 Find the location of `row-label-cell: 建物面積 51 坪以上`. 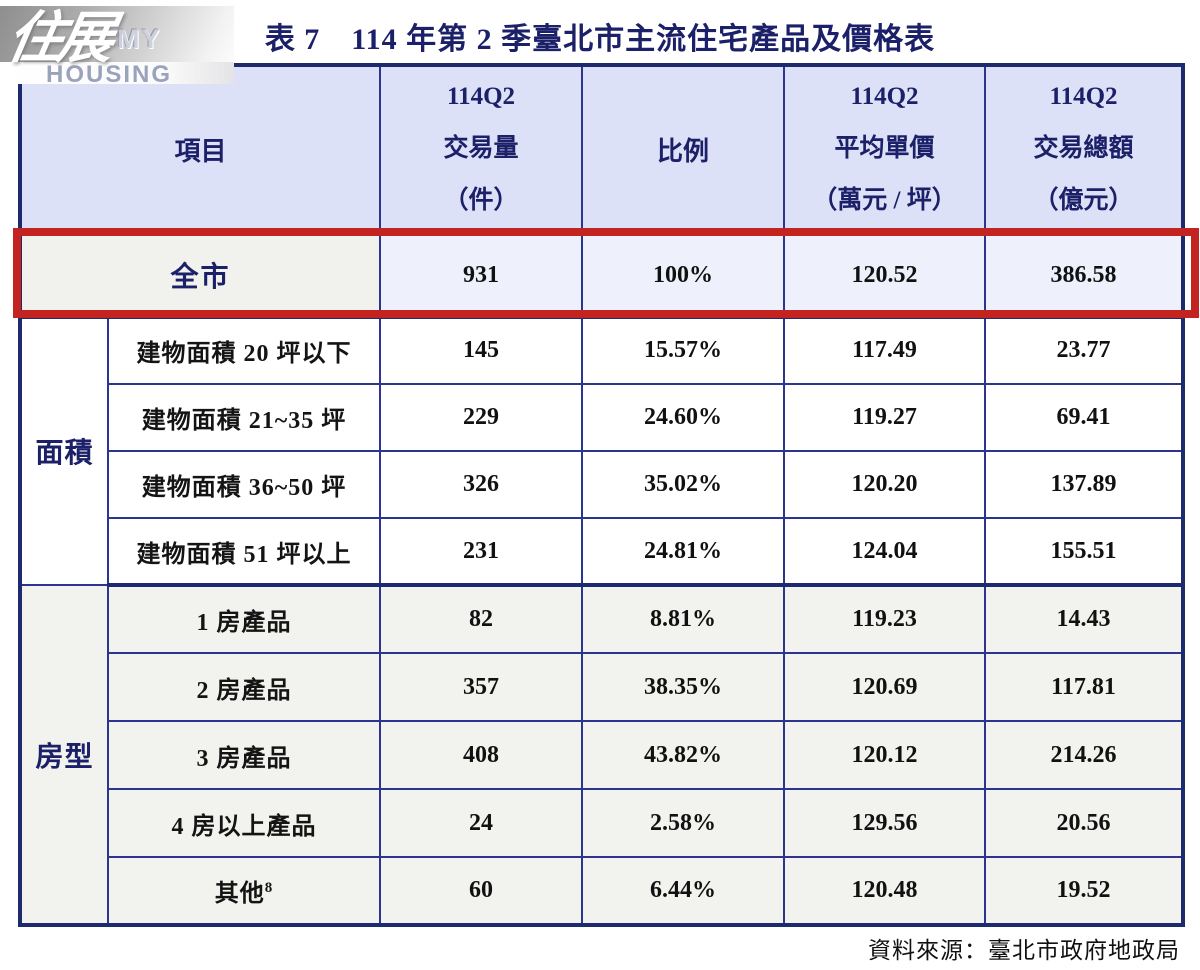

row-label-cell: 建物面積 51 坪以上 is located at coordinates (244, 552).